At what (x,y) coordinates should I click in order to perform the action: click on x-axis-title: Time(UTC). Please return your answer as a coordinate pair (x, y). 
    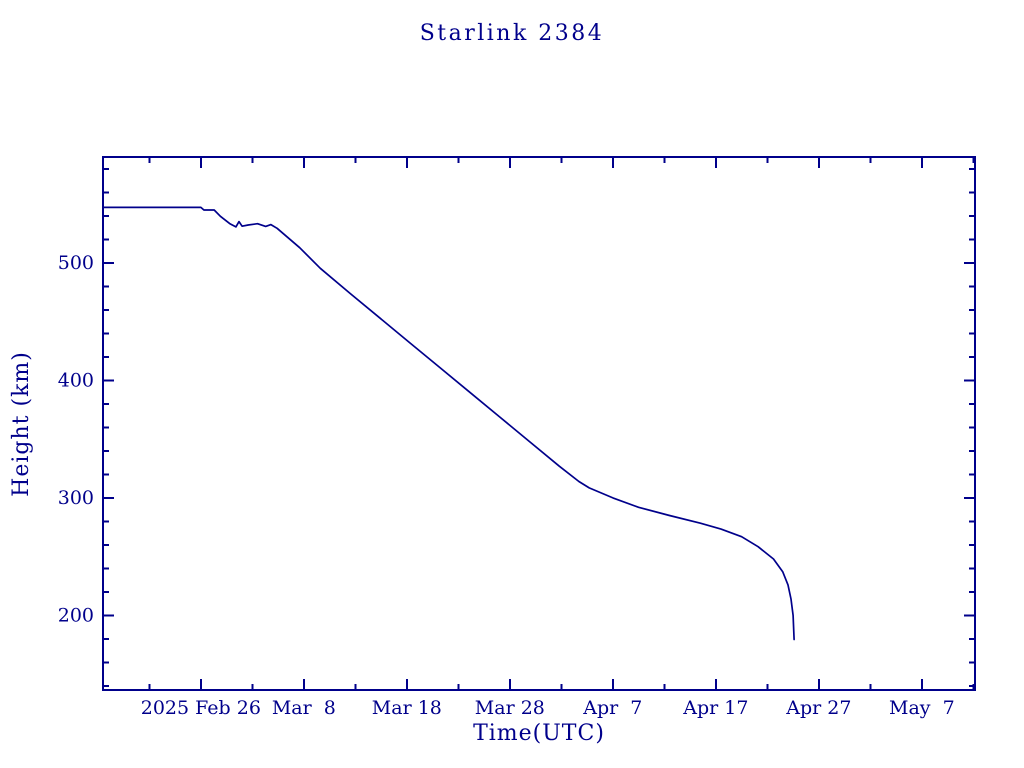
    Looking at the image, I should click on (539, 733).